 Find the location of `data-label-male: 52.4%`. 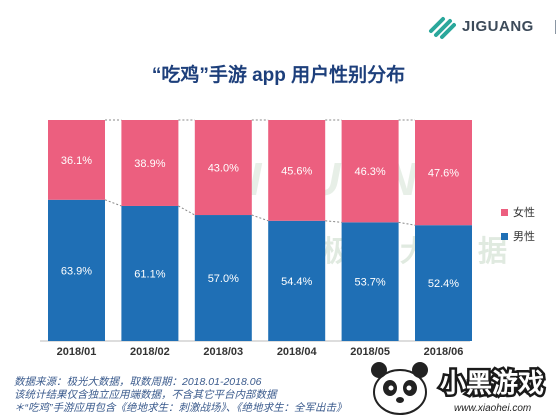

data-label-male: 52.4% is located at coordinates (443, 284).